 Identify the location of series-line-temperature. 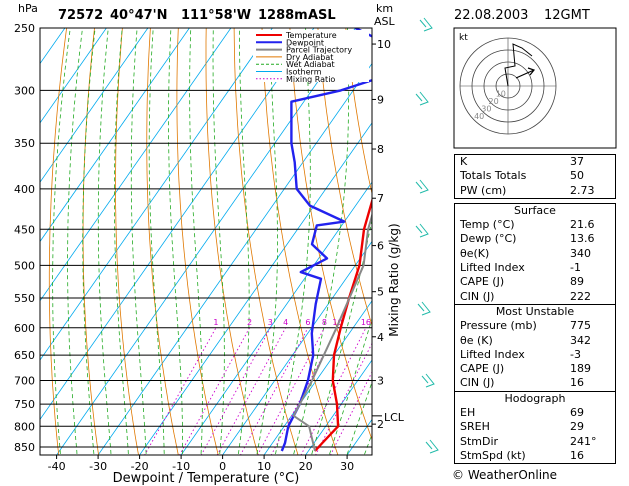
(343, 324).